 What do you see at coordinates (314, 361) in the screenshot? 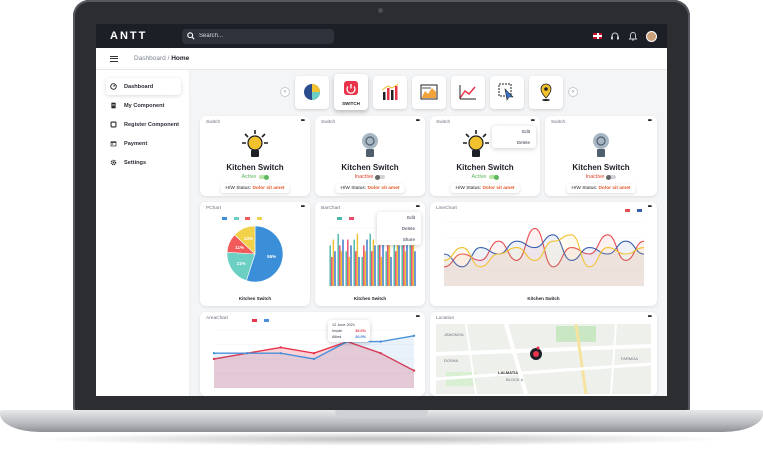
I see `area-fill` at bounding box center [314, 361].